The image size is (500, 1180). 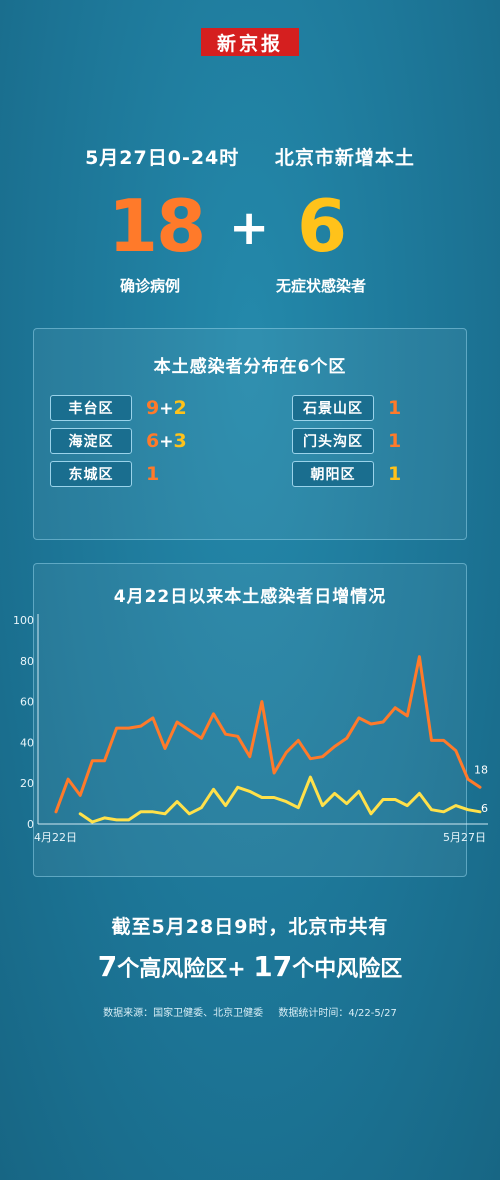 I want to click on series-line-confirmed, so click(x=268, y=734).